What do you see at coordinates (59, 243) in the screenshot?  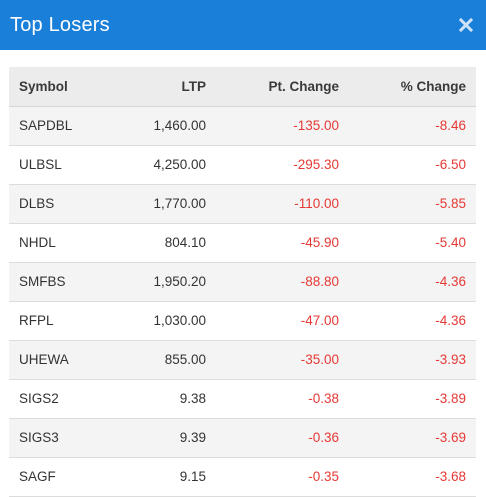 I see `cell-symbol: NHDL` at bounding box center [59, 243].